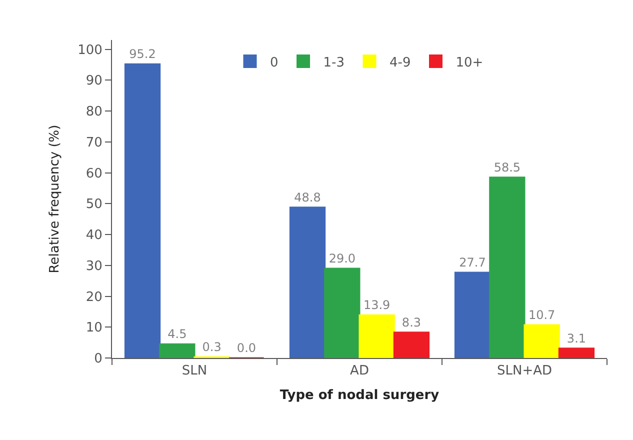 This screenshot has width=633, height=440. What do you see at coordinates (274, 62) in the screenshot?
I see `legend-label: 0` at bounding box center [274, 62].